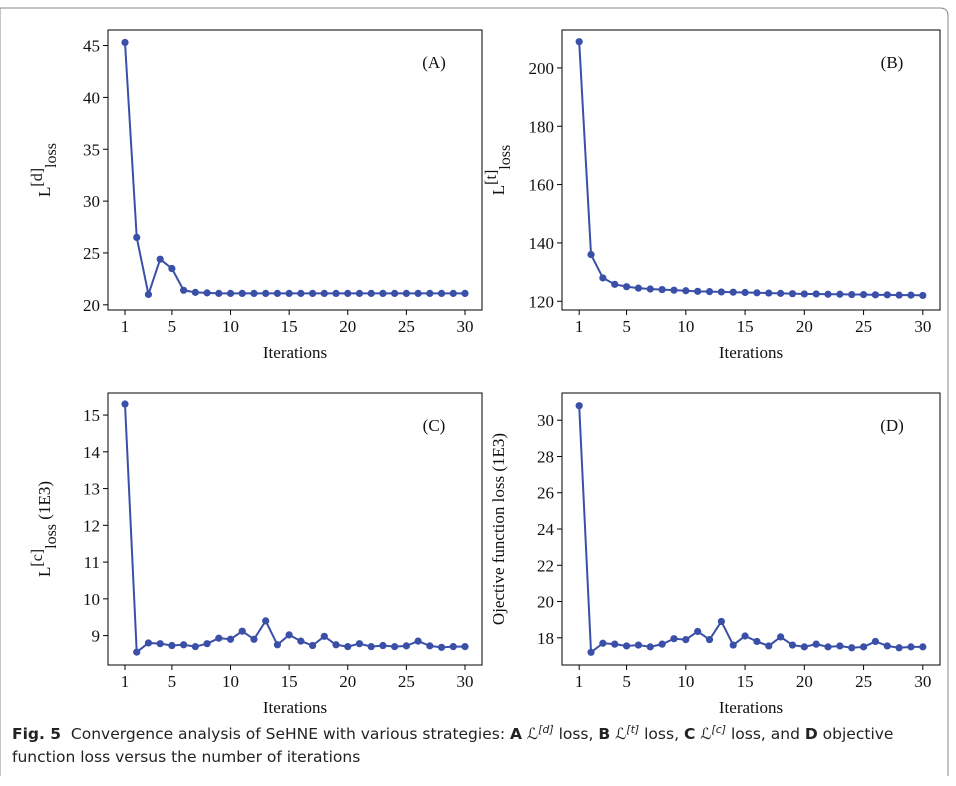 The width and height of the screenshot is (956, 786). Describe the element at coordinates (633, 729) in the screenshot. I see `caption-segment: [t]` at that location.